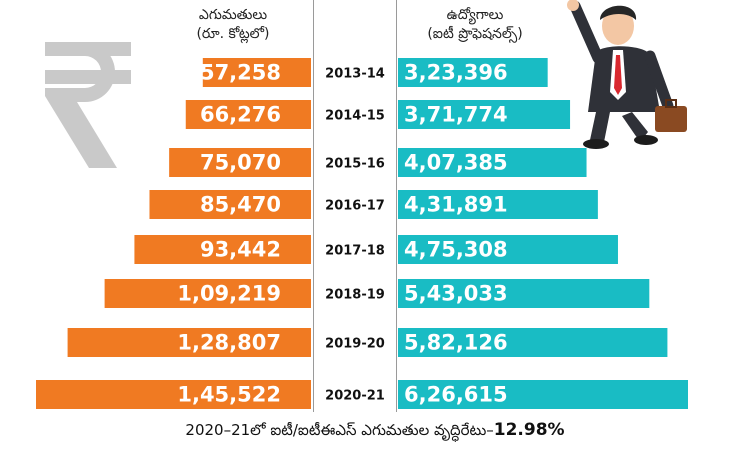  Describe the element at coordinates (456, 343) in the screenshot. I see `jobs-value-label: 5,82,126` at that location.